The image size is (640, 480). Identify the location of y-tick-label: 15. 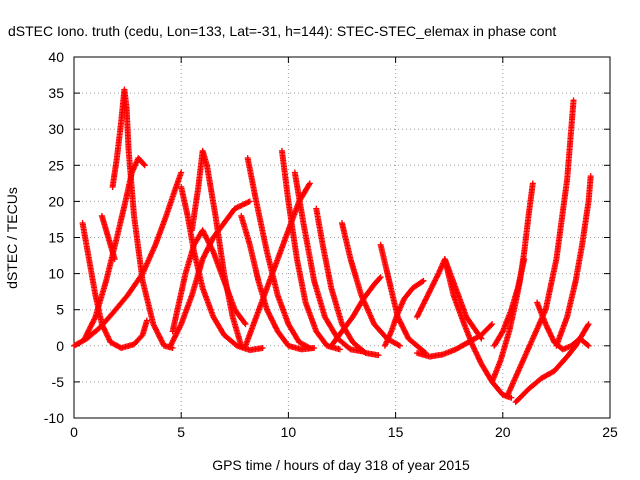
(56, 238).